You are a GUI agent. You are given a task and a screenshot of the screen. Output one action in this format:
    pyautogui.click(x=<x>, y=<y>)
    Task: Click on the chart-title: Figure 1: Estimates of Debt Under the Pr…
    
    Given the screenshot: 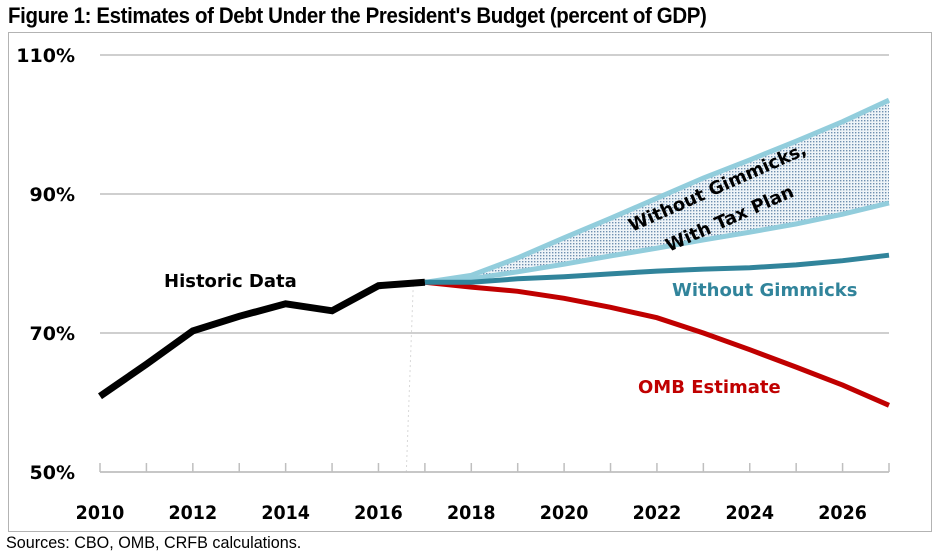 What is the action you would take?
    pyautogui.click(x=357, y=15)
    